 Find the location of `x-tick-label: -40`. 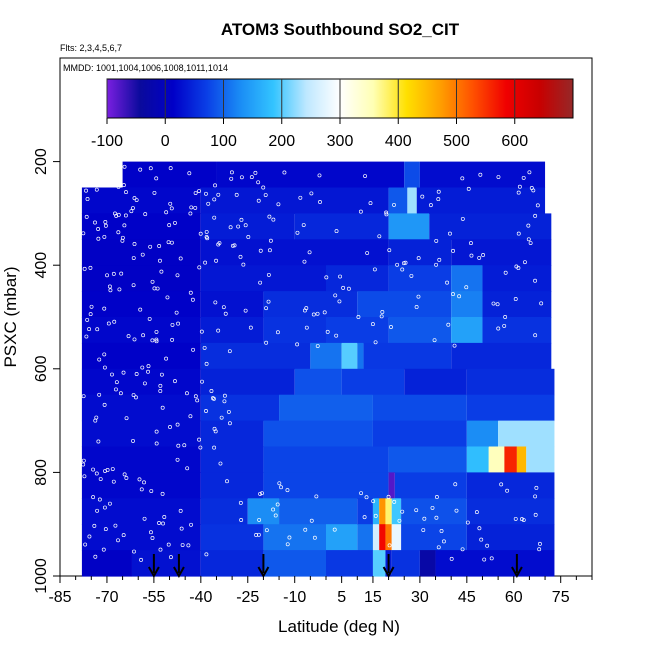

x-tick-label: -40 is located at coordinates (200, 597).